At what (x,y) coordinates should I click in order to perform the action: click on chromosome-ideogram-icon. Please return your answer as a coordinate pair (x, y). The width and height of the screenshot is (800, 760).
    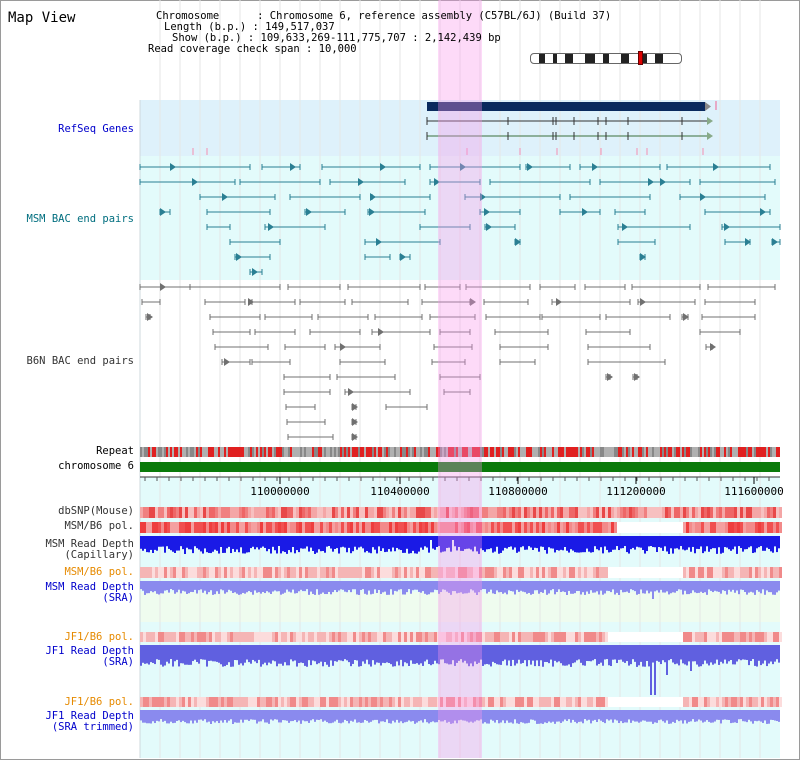
    Looking at the image, I should click on (606, 58).